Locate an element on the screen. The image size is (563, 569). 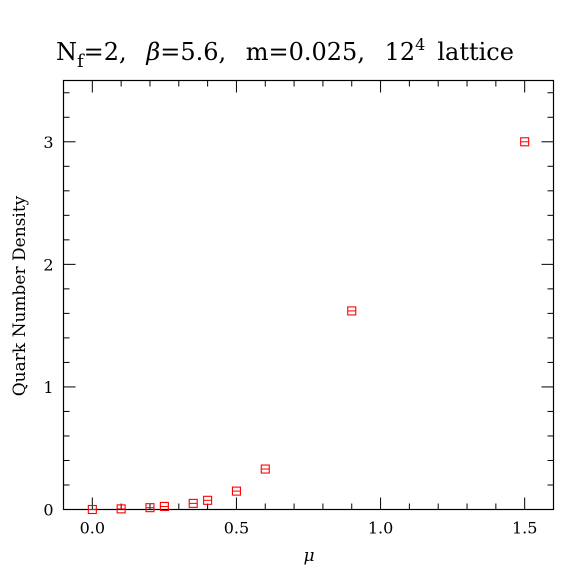
chart-title: Nf=2, β=5.6, m=0.025, 124 lattice is located at coordinates (285, 53).